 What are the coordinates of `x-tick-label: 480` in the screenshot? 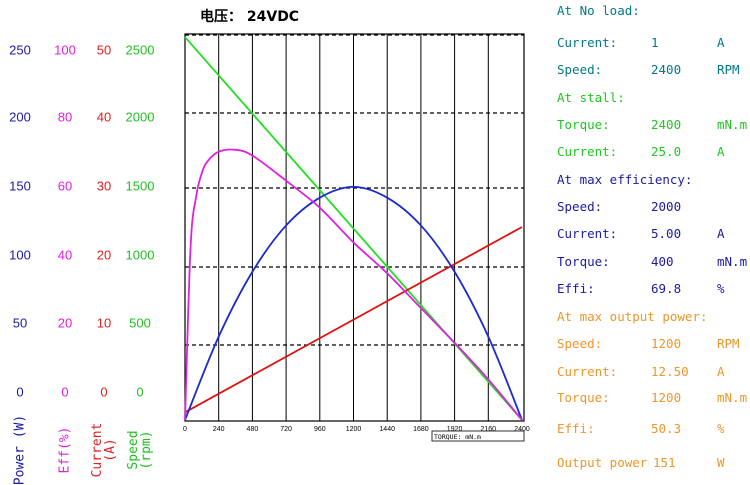 It's located at (253, 429).